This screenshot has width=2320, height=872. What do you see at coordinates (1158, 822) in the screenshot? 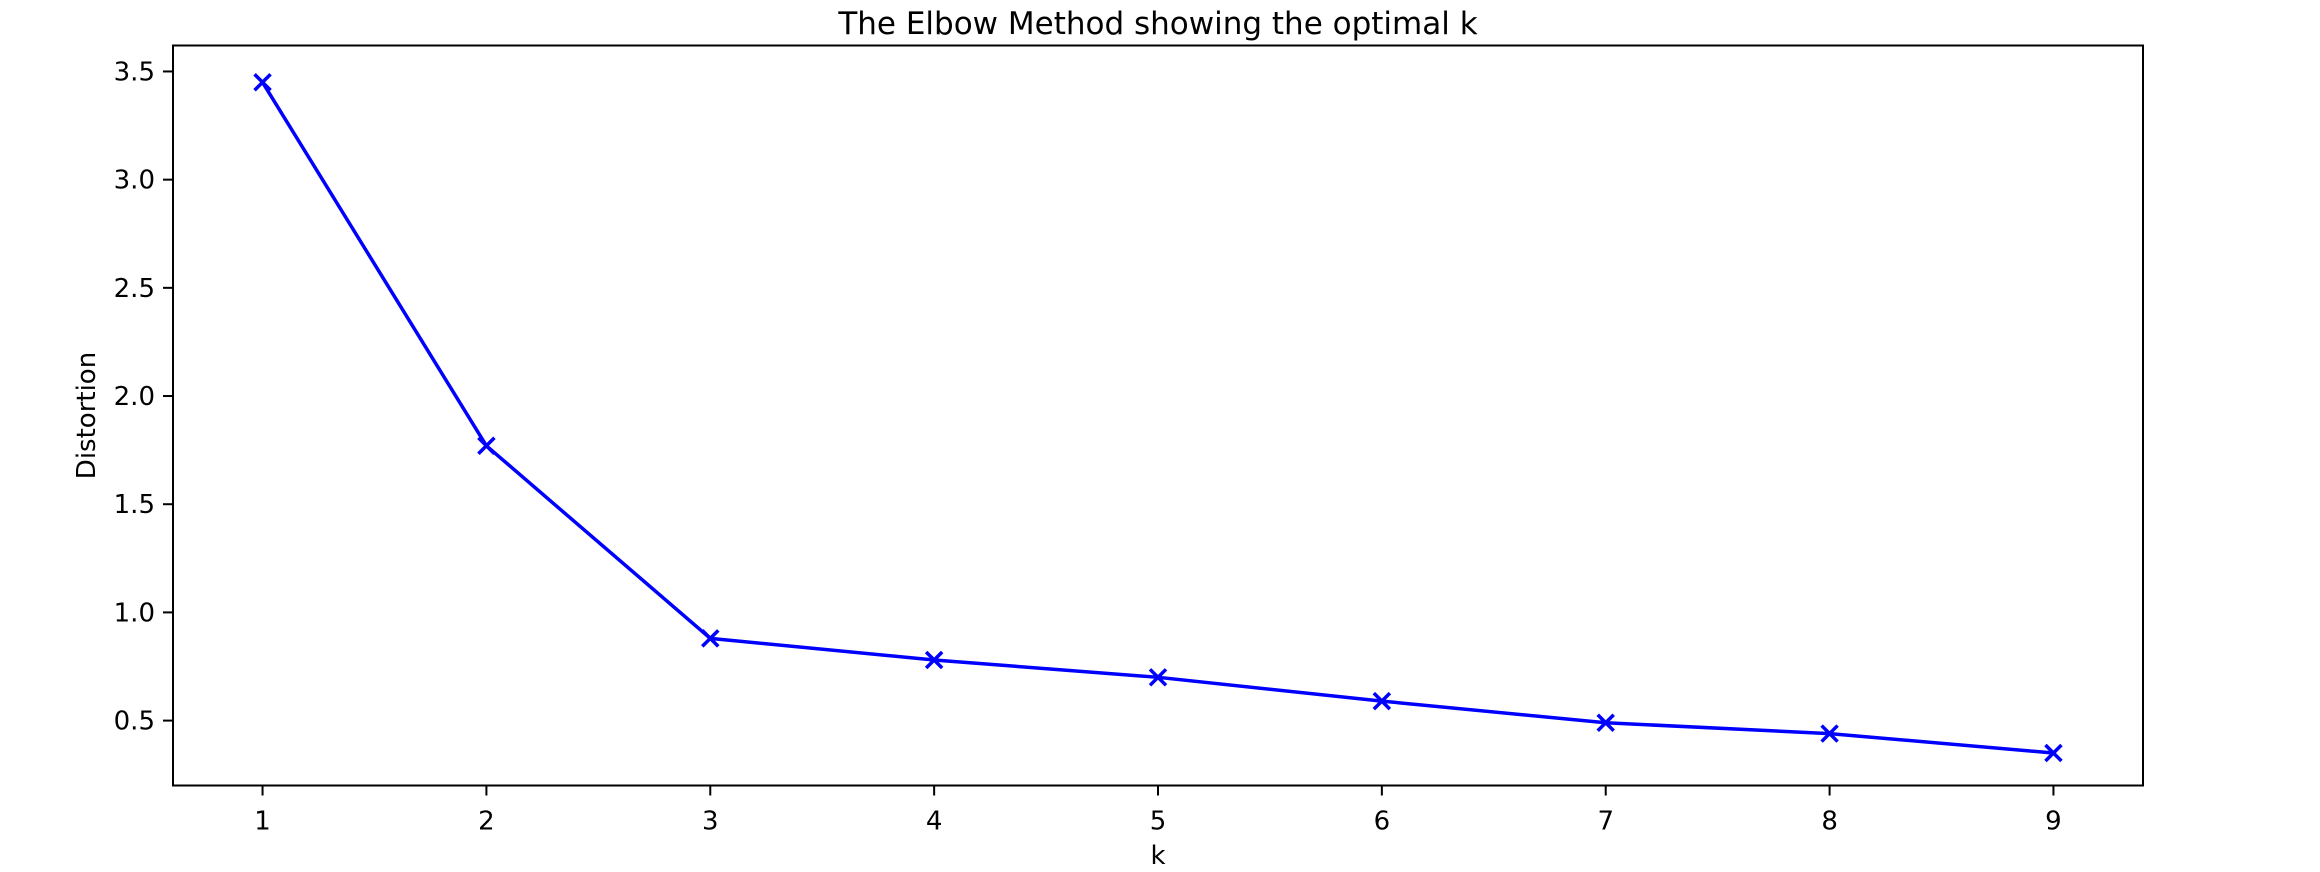
I see `x-tick-label: 5` at bounding box center [1158, 822].